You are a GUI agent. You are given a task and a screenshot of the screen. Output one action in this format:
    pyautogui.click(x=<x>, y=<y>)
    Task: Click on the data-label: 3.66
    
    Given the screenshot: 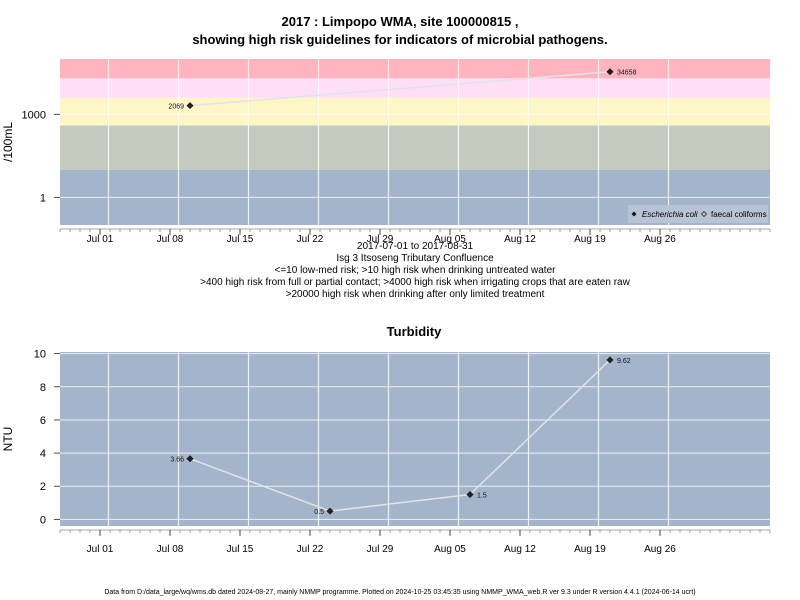 What is the action you would take?
    pyautogui.click(x=177, y=460)
    